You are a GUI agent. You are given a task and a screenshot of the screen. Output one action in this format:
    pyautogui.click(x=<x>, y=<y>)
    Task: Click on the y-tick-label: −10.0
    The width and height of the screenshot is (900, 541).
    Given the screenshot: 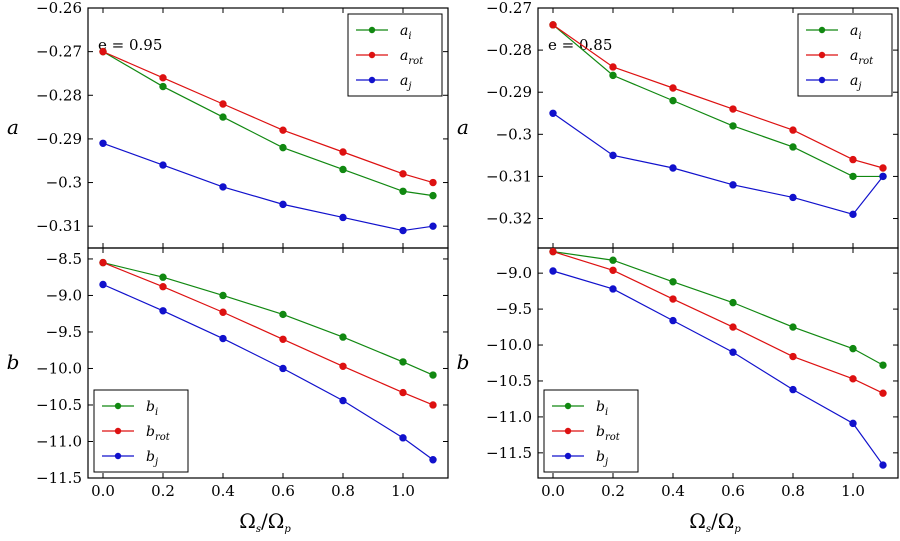 What is the action you would take?
    pyautogui.click(x=59, y=368)
    